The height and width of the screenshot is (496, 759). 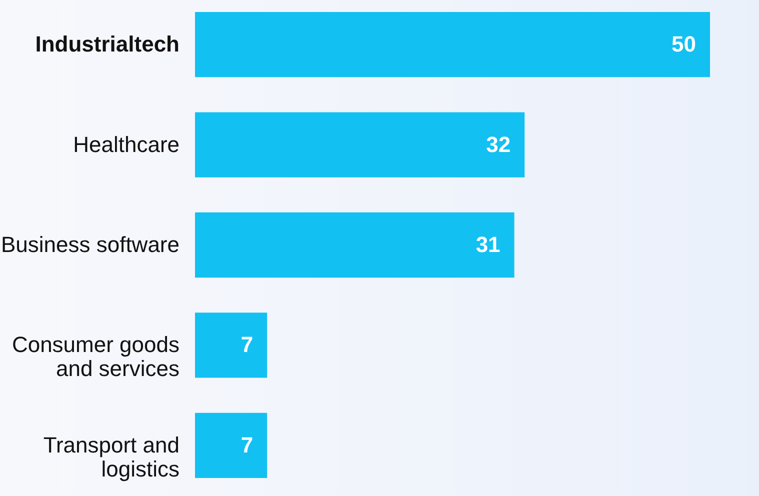 I want to click on y-tick-label: Transport and logistics, so click(x=111, y=457).